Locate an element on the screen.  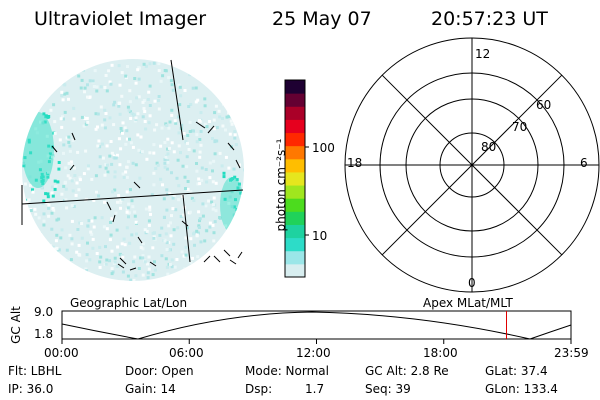
colorbar-unit-label: photon cm⁻²s⁻¹ is located at coordinates (281, 185).